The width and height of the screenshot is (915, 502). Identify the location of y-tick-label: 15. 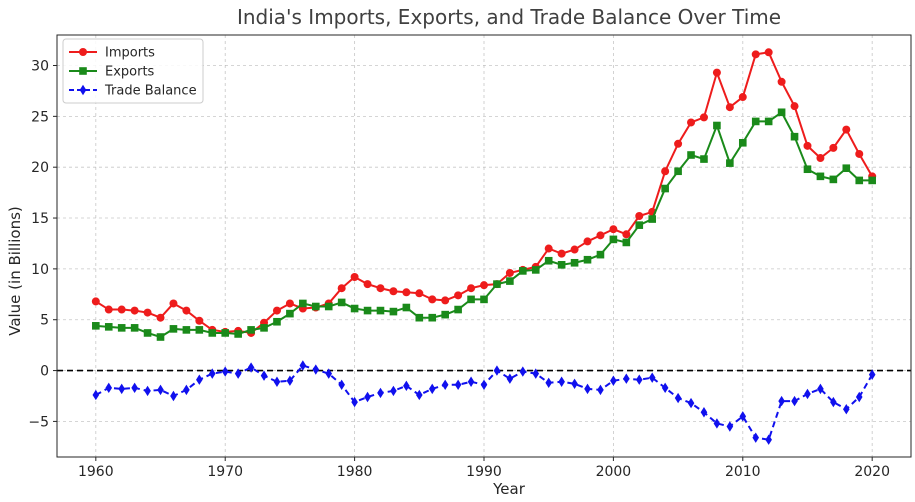
(40, 219).